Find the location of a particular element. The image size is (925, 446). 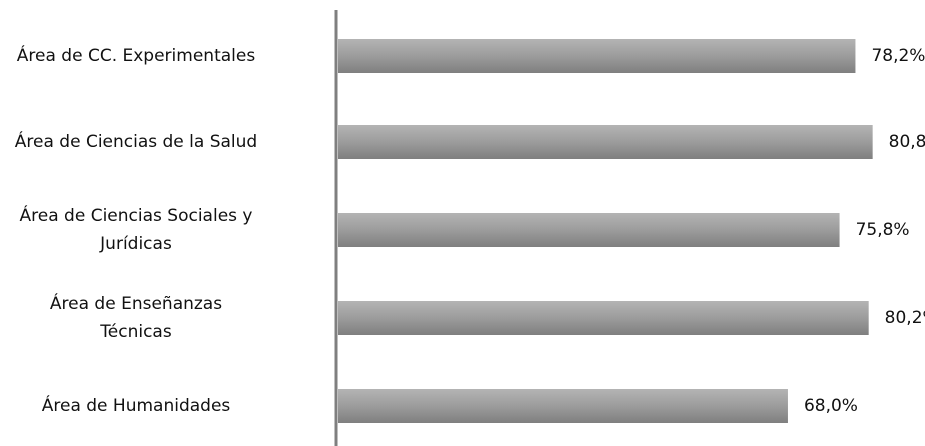

value-label-1: 78,2% is located at coordinates (898, 56).